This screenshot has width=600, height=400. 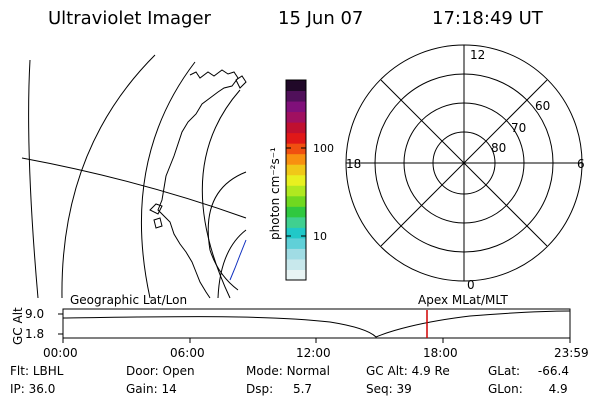 I want to click on status-flt-value: LBHL, so click(x=48, y=371).